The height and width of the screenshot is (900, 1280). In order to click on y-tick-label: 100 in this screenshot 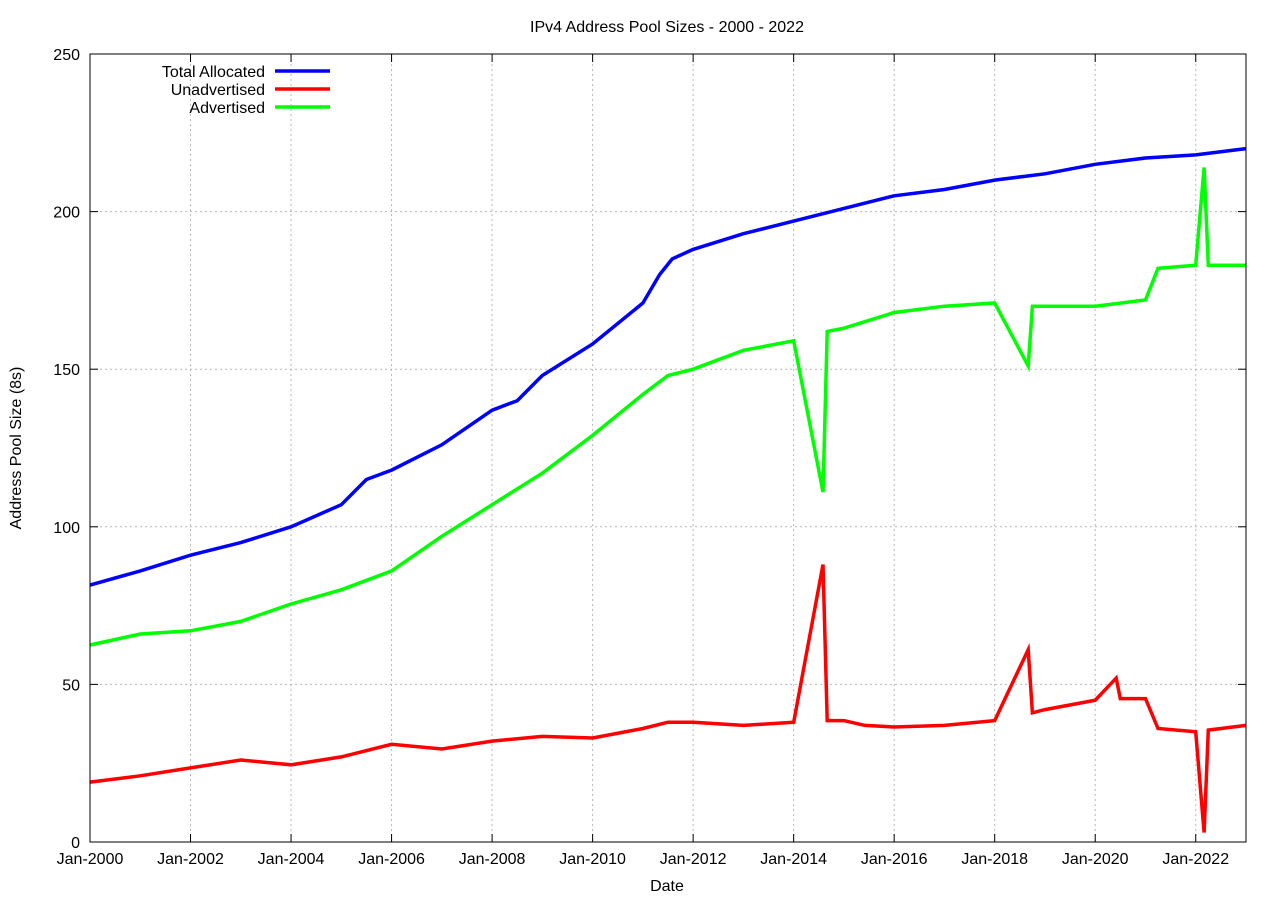, I will do `click(66, 528)`.